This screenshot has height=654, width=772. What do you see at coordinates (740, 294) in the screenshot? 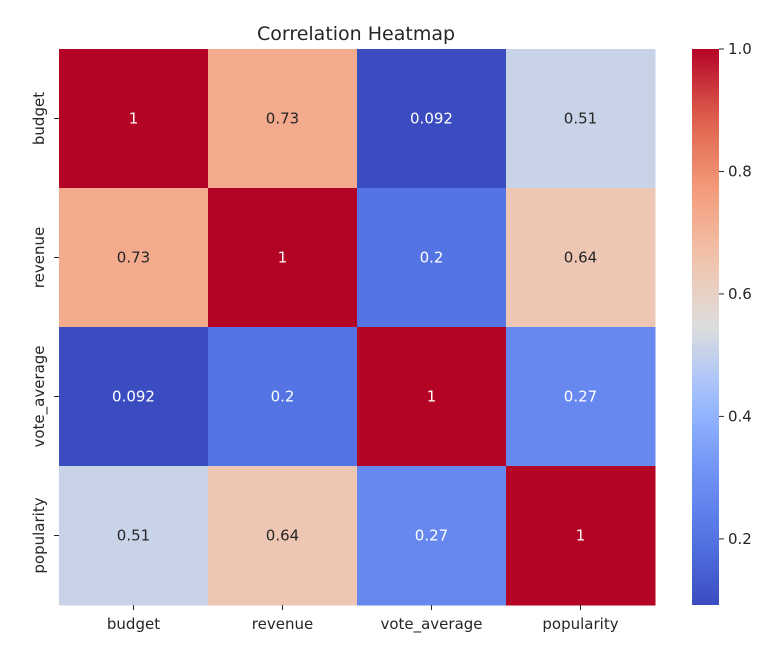
I see `colorbar-tick-label: 0.6` at bounding box center [740, 294].